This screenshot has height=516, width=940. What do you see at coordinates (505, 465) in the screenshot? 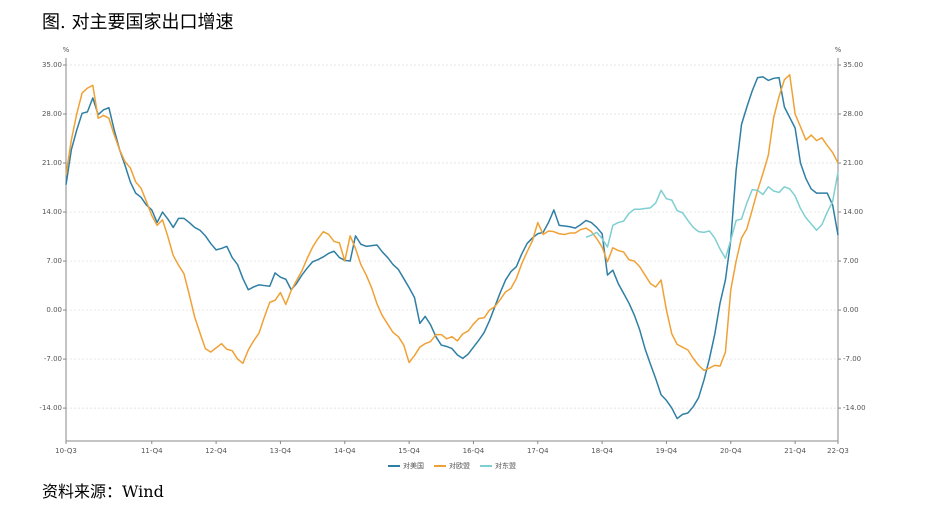
I see `legend-label: 对东盟` at bounding box center [505, 465].